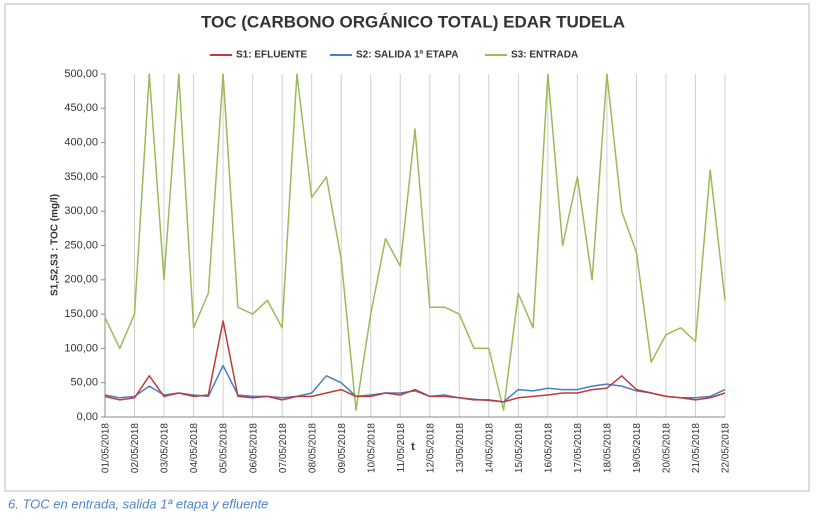  Describe the element at coordinates (430, 448) in the screenshot. I see `x-tick-label: 12/05/2018` at that location.